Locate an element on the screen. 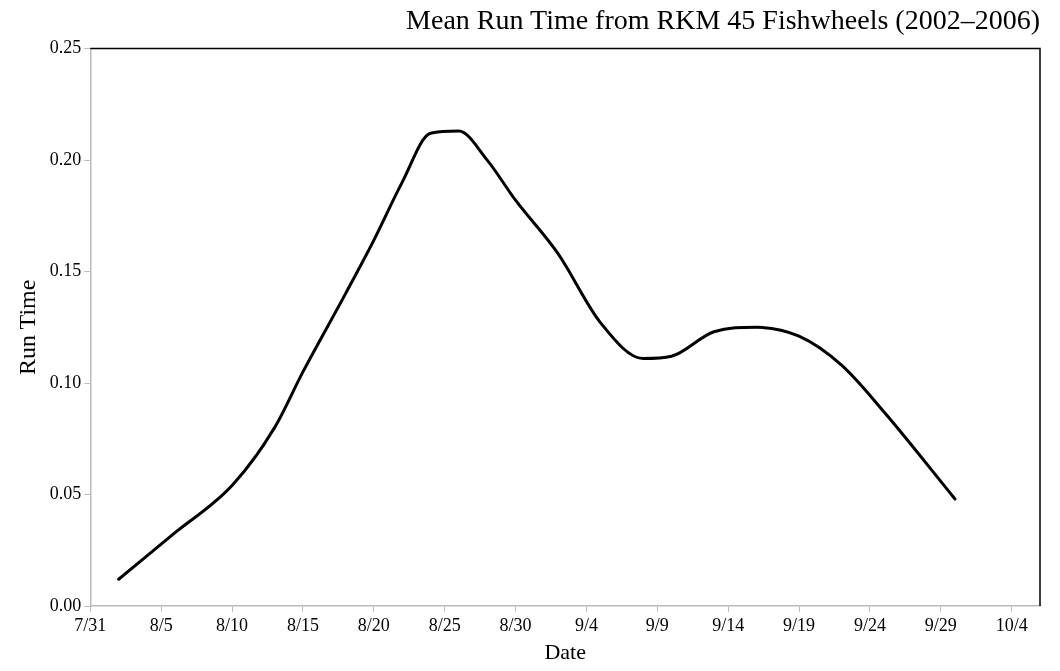 The width and height of the screenshot is (1060, 671). x-tick-label: 10/4 is located at coordinates (1011, 624).